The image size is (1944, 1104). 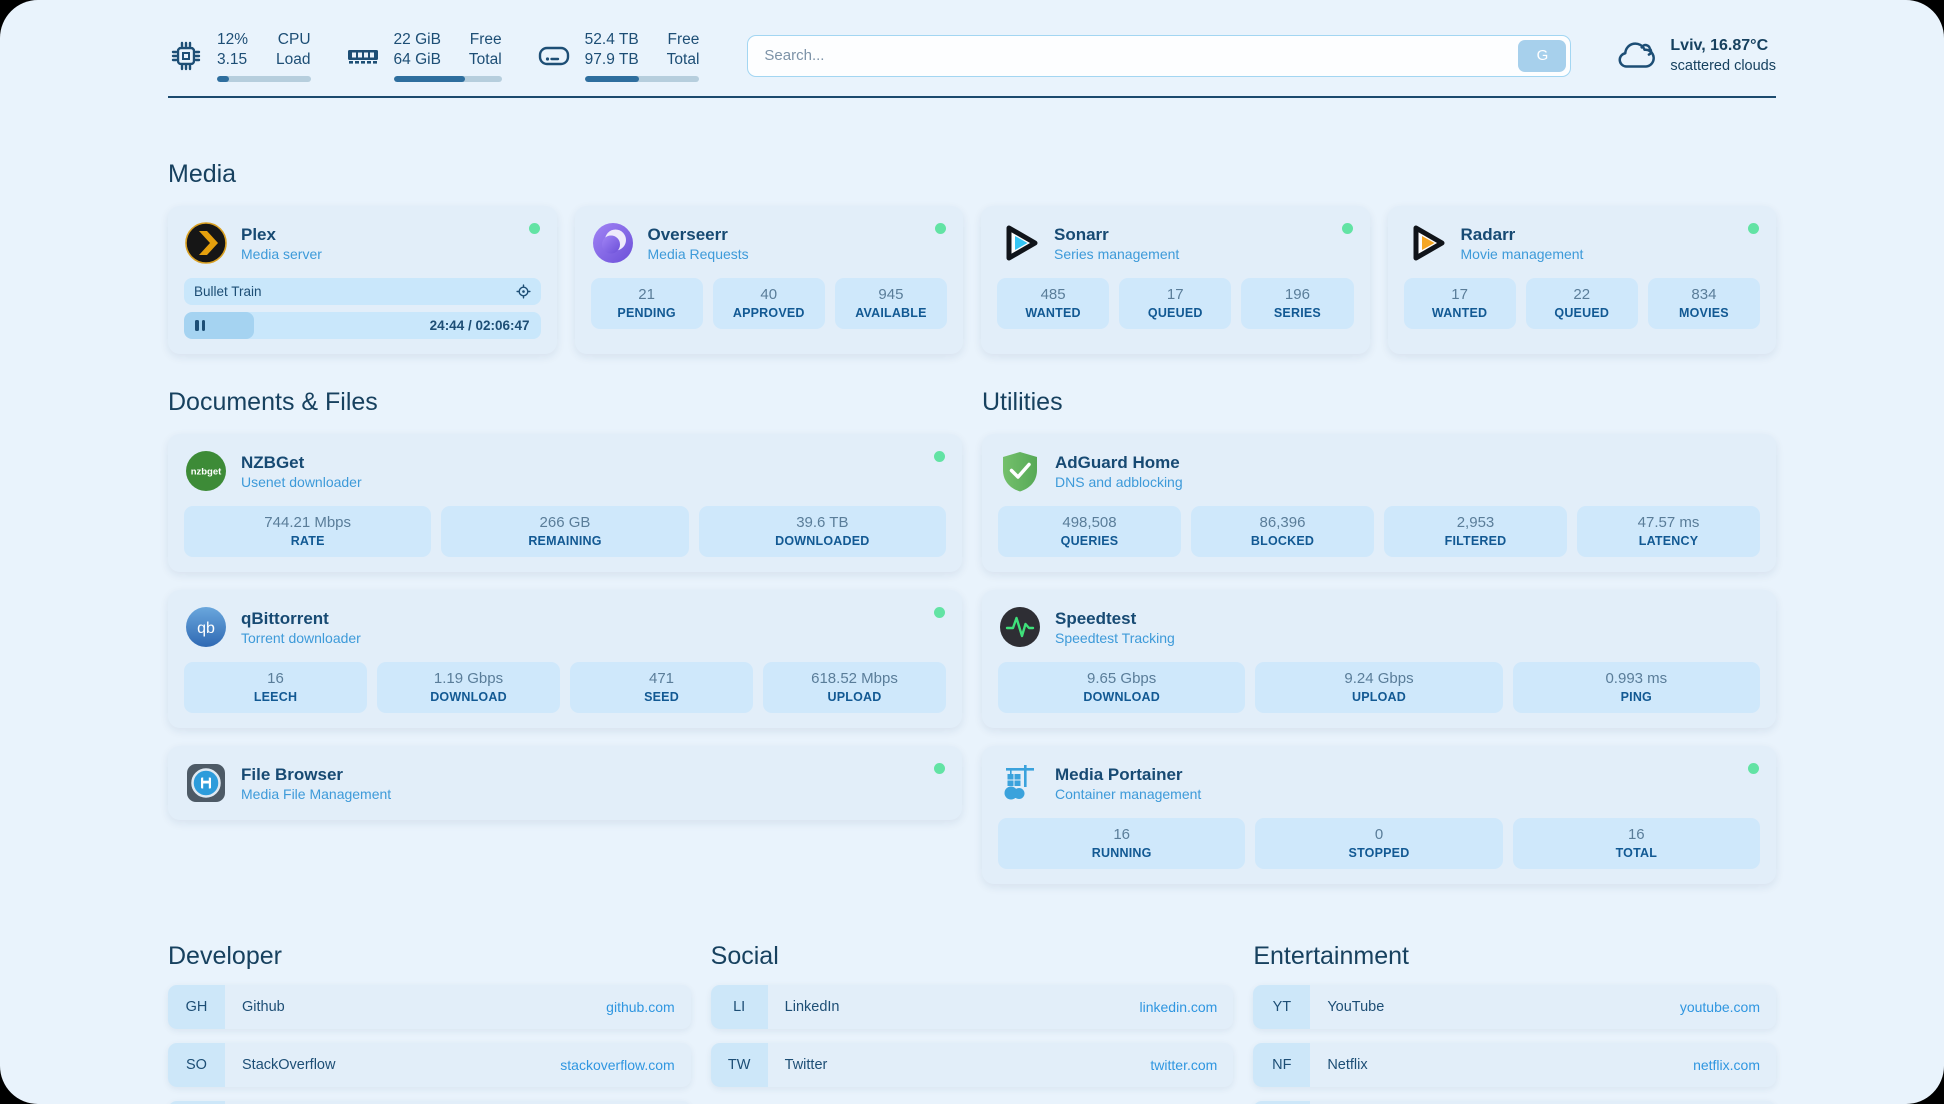 What do you see at coordinates (739, 1006) in the screenshot?
I see `bookmark-abbr: LI` at bounding box center [739, 1006].